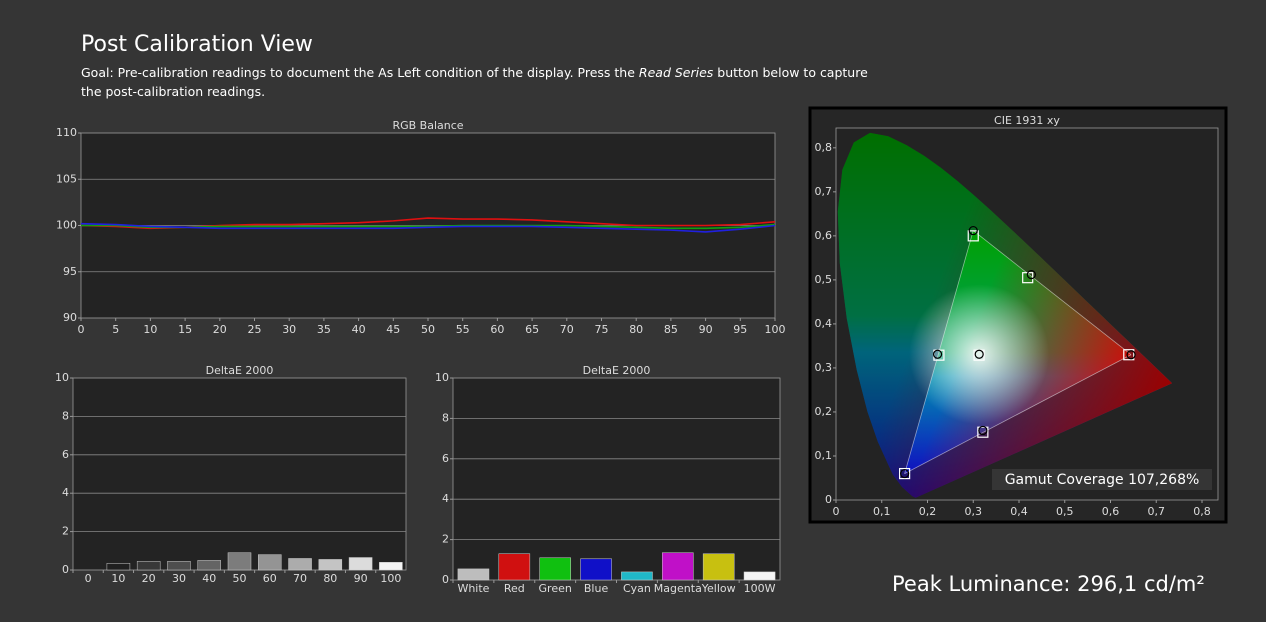 The width and height of the screenshot is (1266, 622). Describe the element at coordinates (596, 588) in the screenshot. I see `x-tick-label: Blue` at that location.